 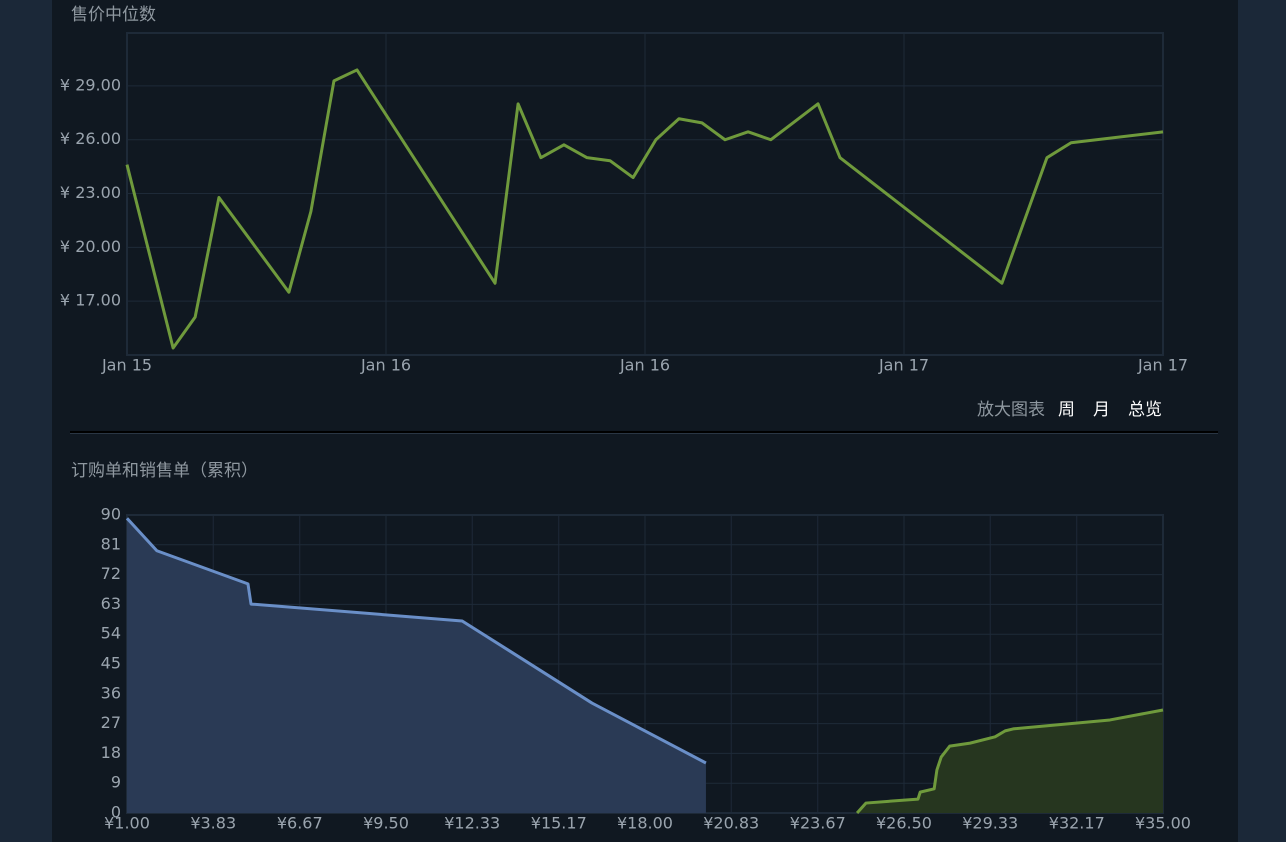 What do you see at coordinates (1163, 823) in the screenshot?
I see `x-tick-label: ¥35.00` at bounding box center [1163, 823].